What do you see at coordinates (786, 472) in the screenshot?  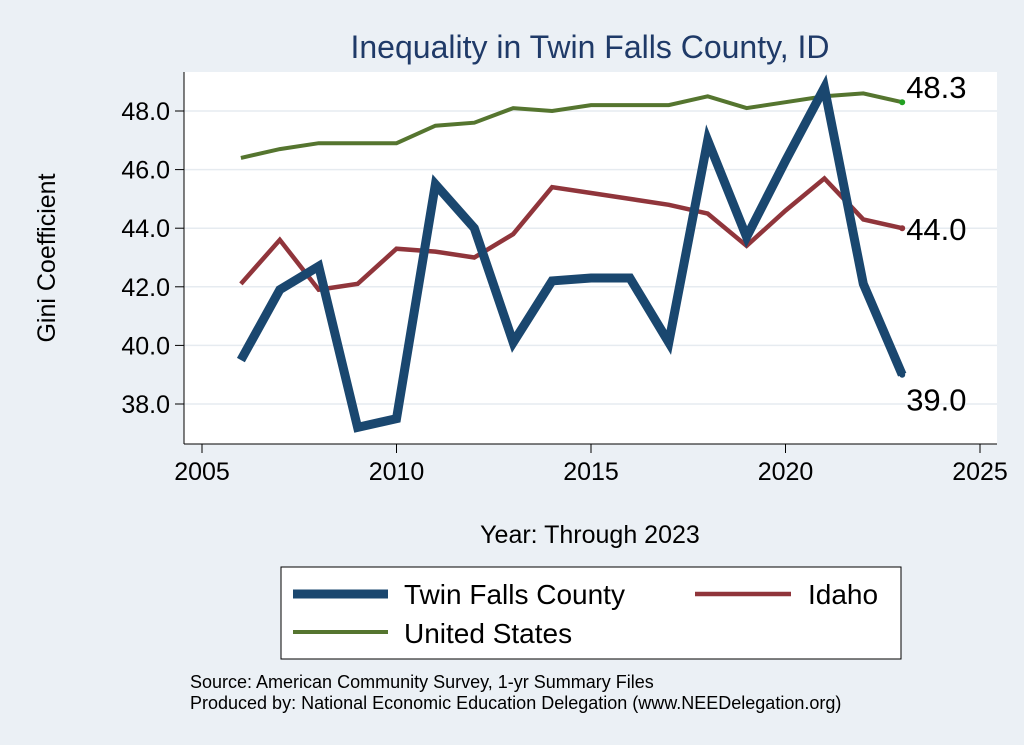 I see `x-tick-label: 2020` at bounding box center [786, 472].